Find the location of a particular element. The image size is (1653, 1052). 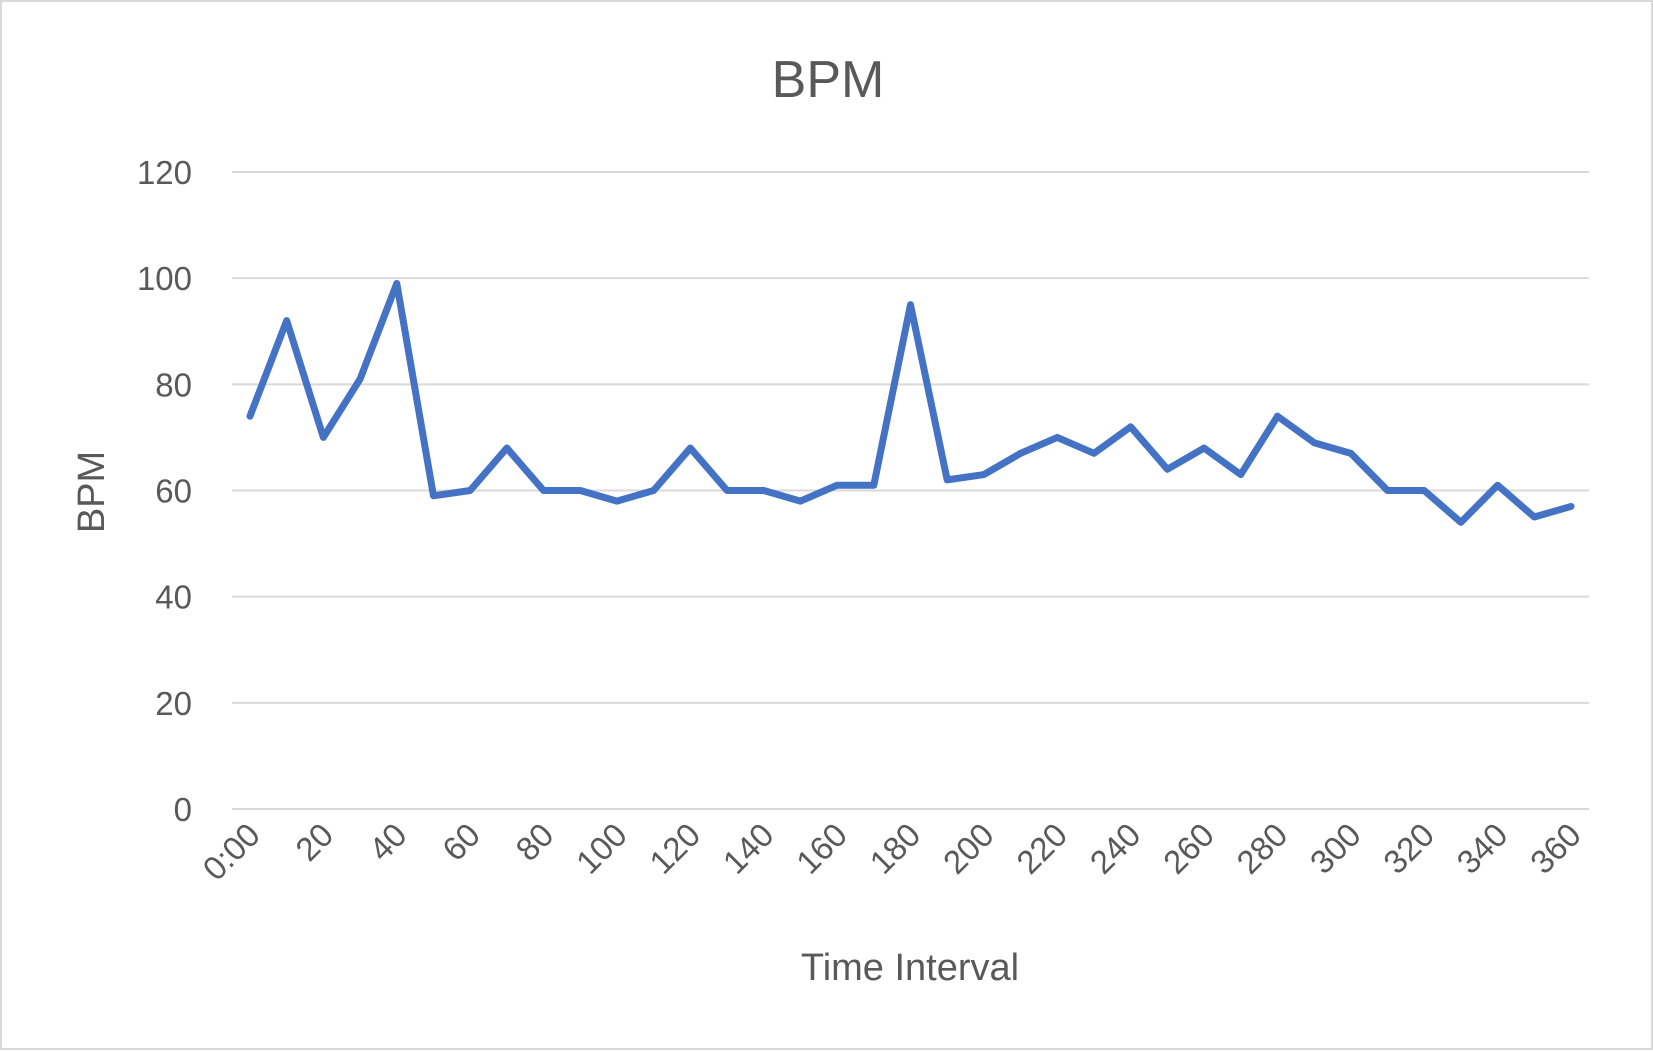

x-tick-label: 340 is located at coordinates (1481, 848).